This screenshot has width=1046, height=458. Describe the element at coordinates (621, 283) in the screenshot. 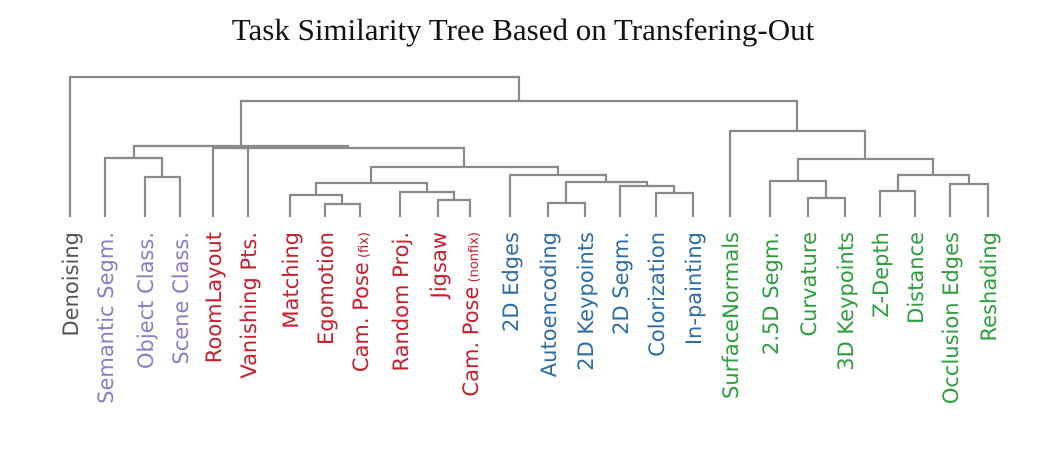

I see `leaf-label-16: 2D Segm.` at that location.